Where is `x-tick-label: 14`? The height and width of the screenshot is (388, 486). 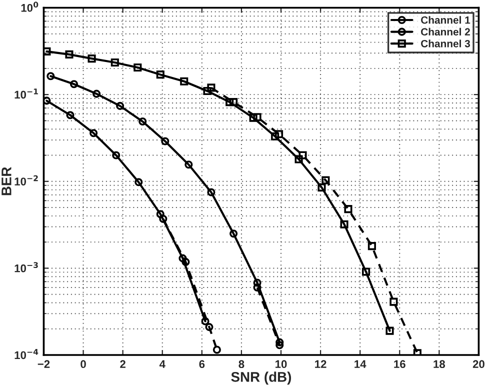
x-tick-label: 14 is located at coordinates (360, 364).